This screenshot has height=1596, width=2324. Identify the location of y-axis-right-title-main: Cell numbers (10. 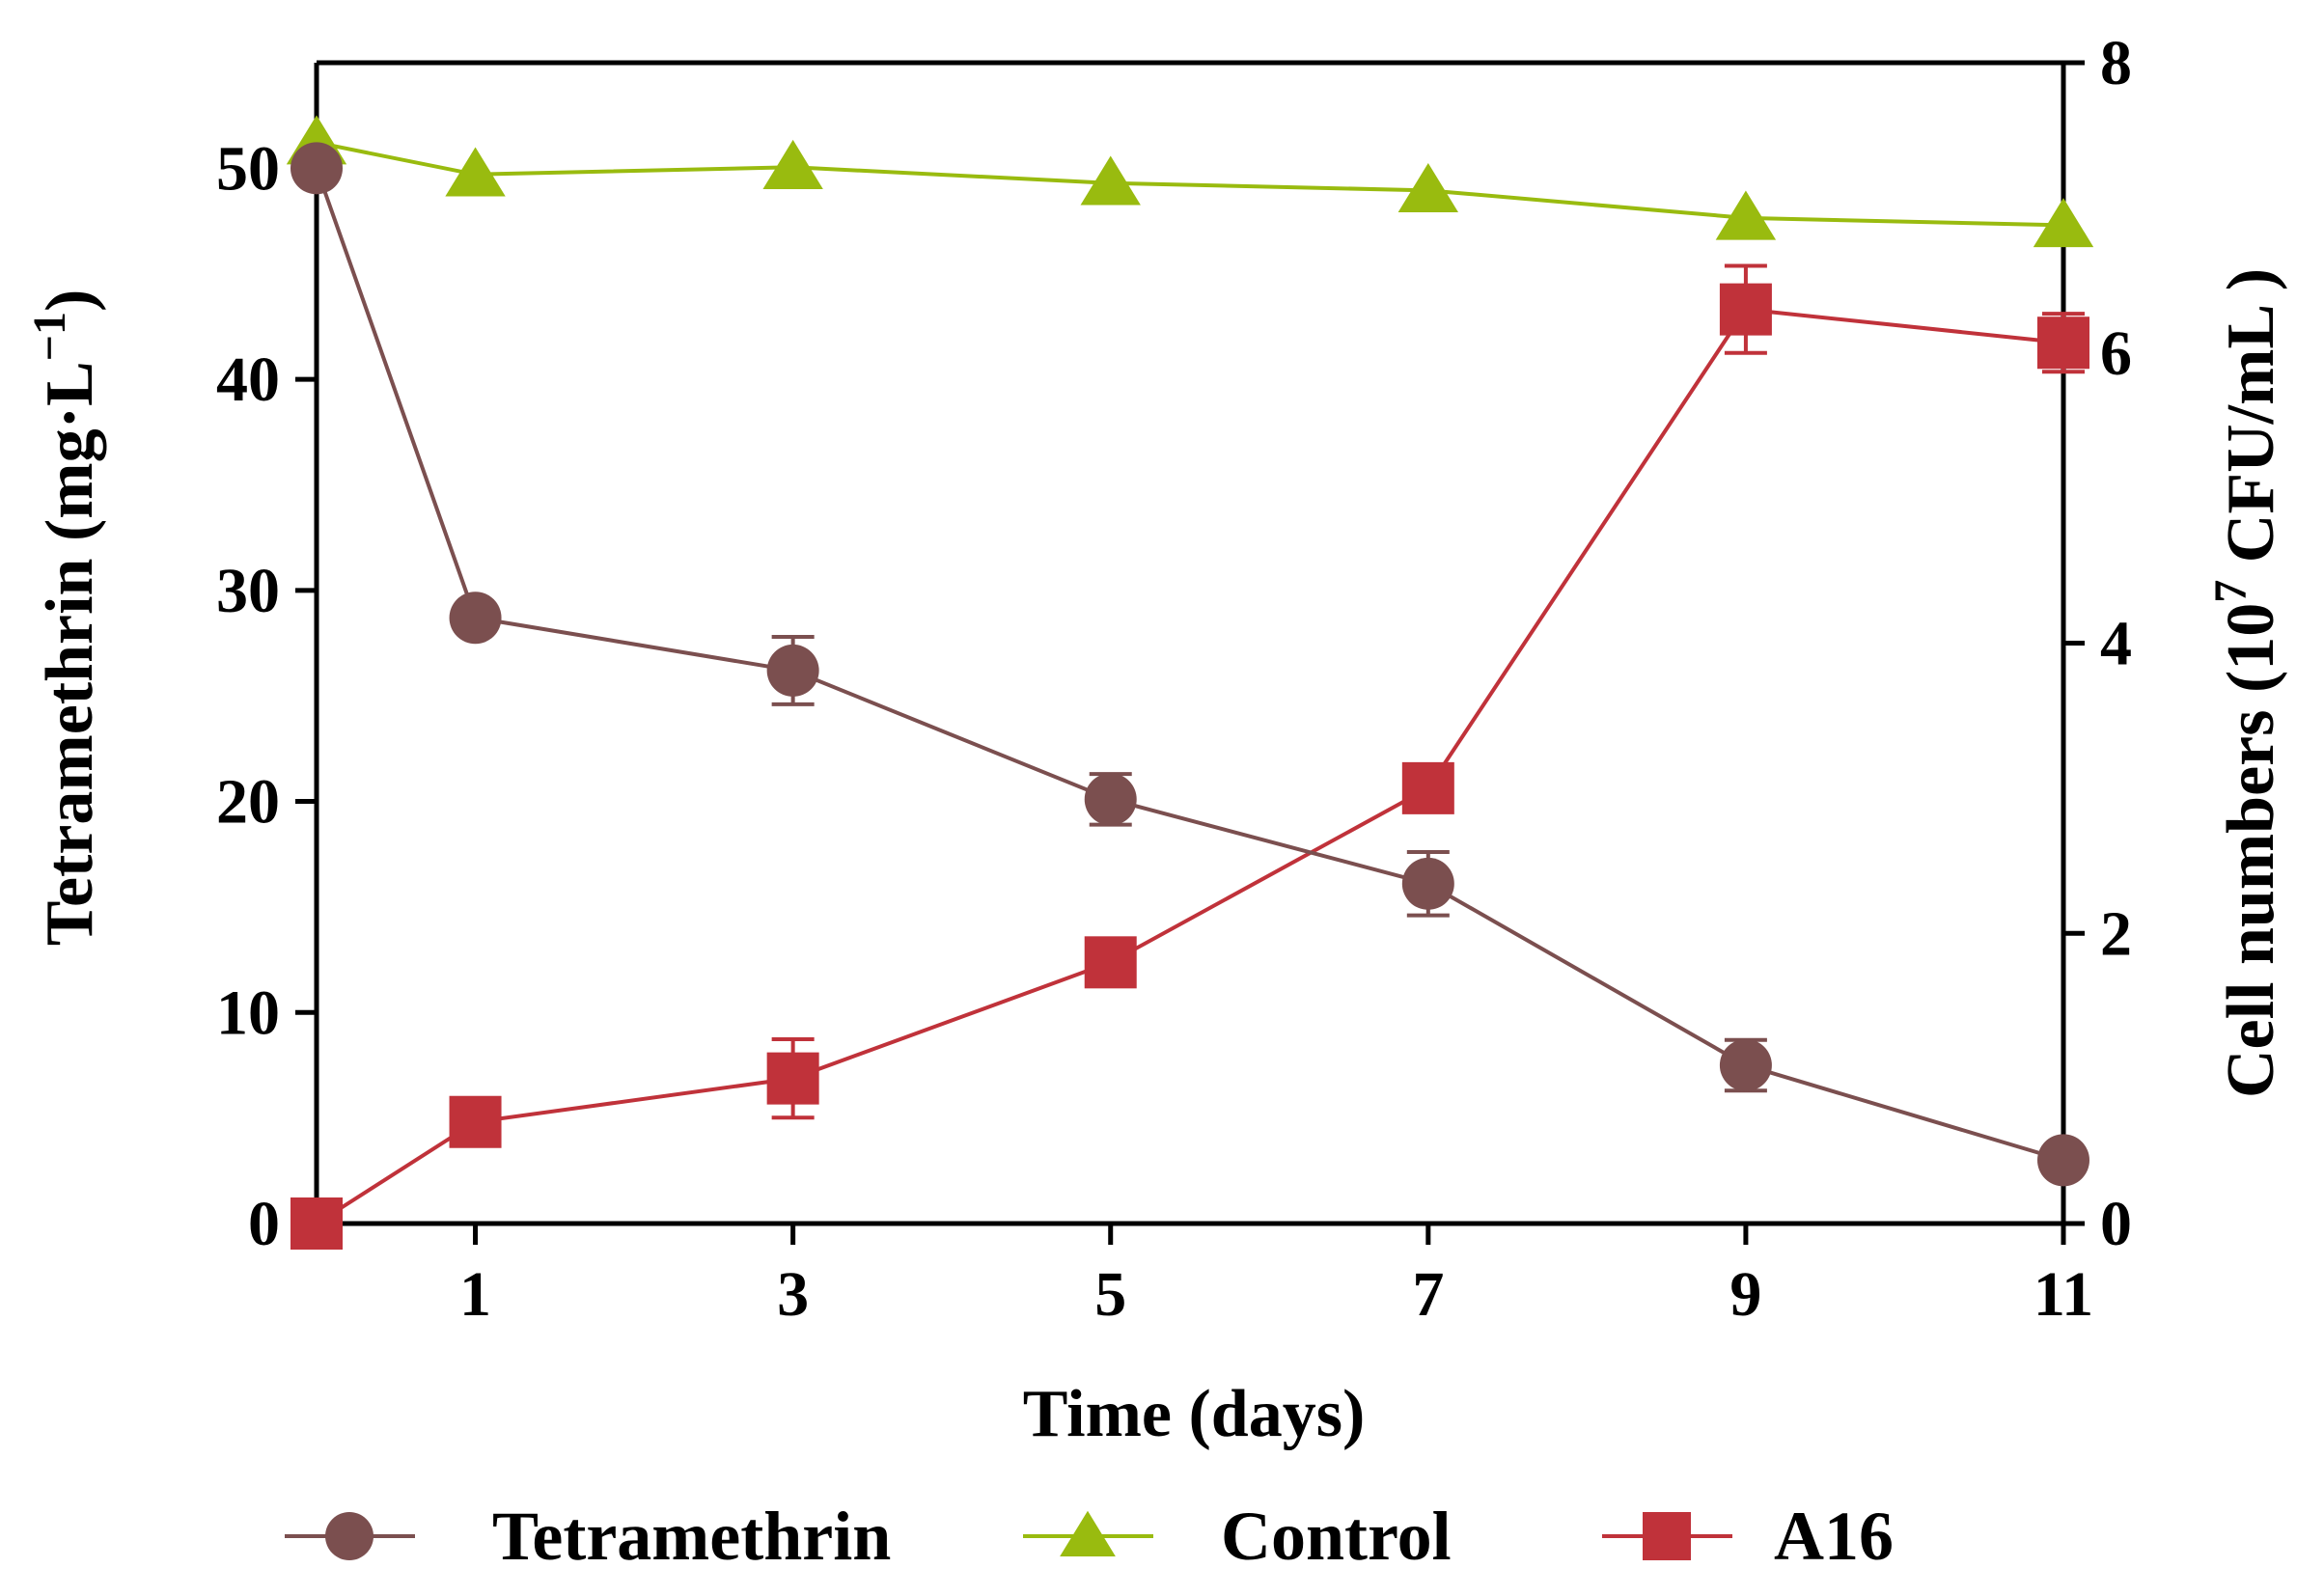
(2251, 851).